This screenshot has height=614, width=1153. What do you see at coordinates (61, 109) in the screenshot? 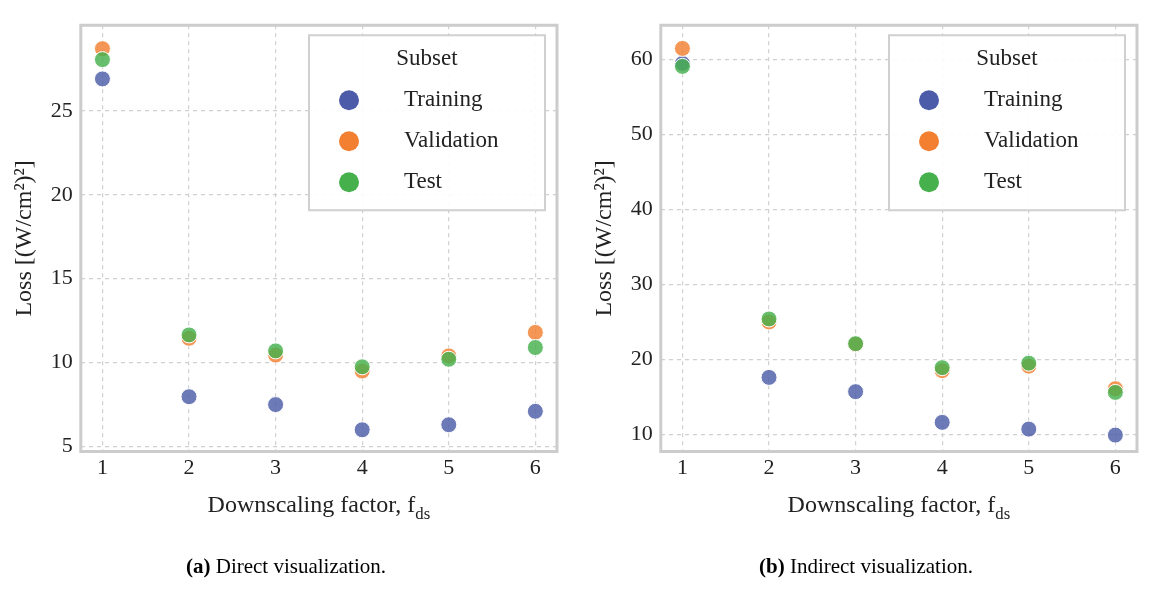
I see `y-tick-label: 25` at bounding box center [61, 109].